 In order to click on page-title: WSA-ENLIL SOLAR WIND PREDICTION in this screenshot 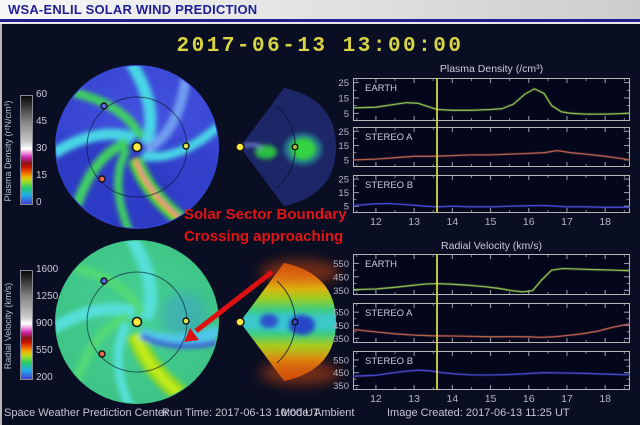, I will do `click(133, 9)`.